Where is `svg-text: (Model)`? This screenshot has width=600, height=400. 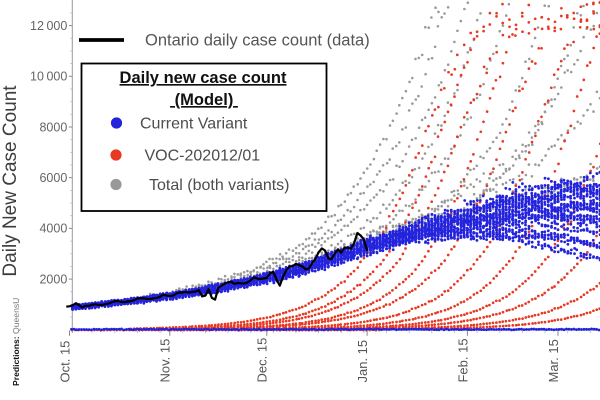 svg-text: (Model) is located at coordinates (204, 100).